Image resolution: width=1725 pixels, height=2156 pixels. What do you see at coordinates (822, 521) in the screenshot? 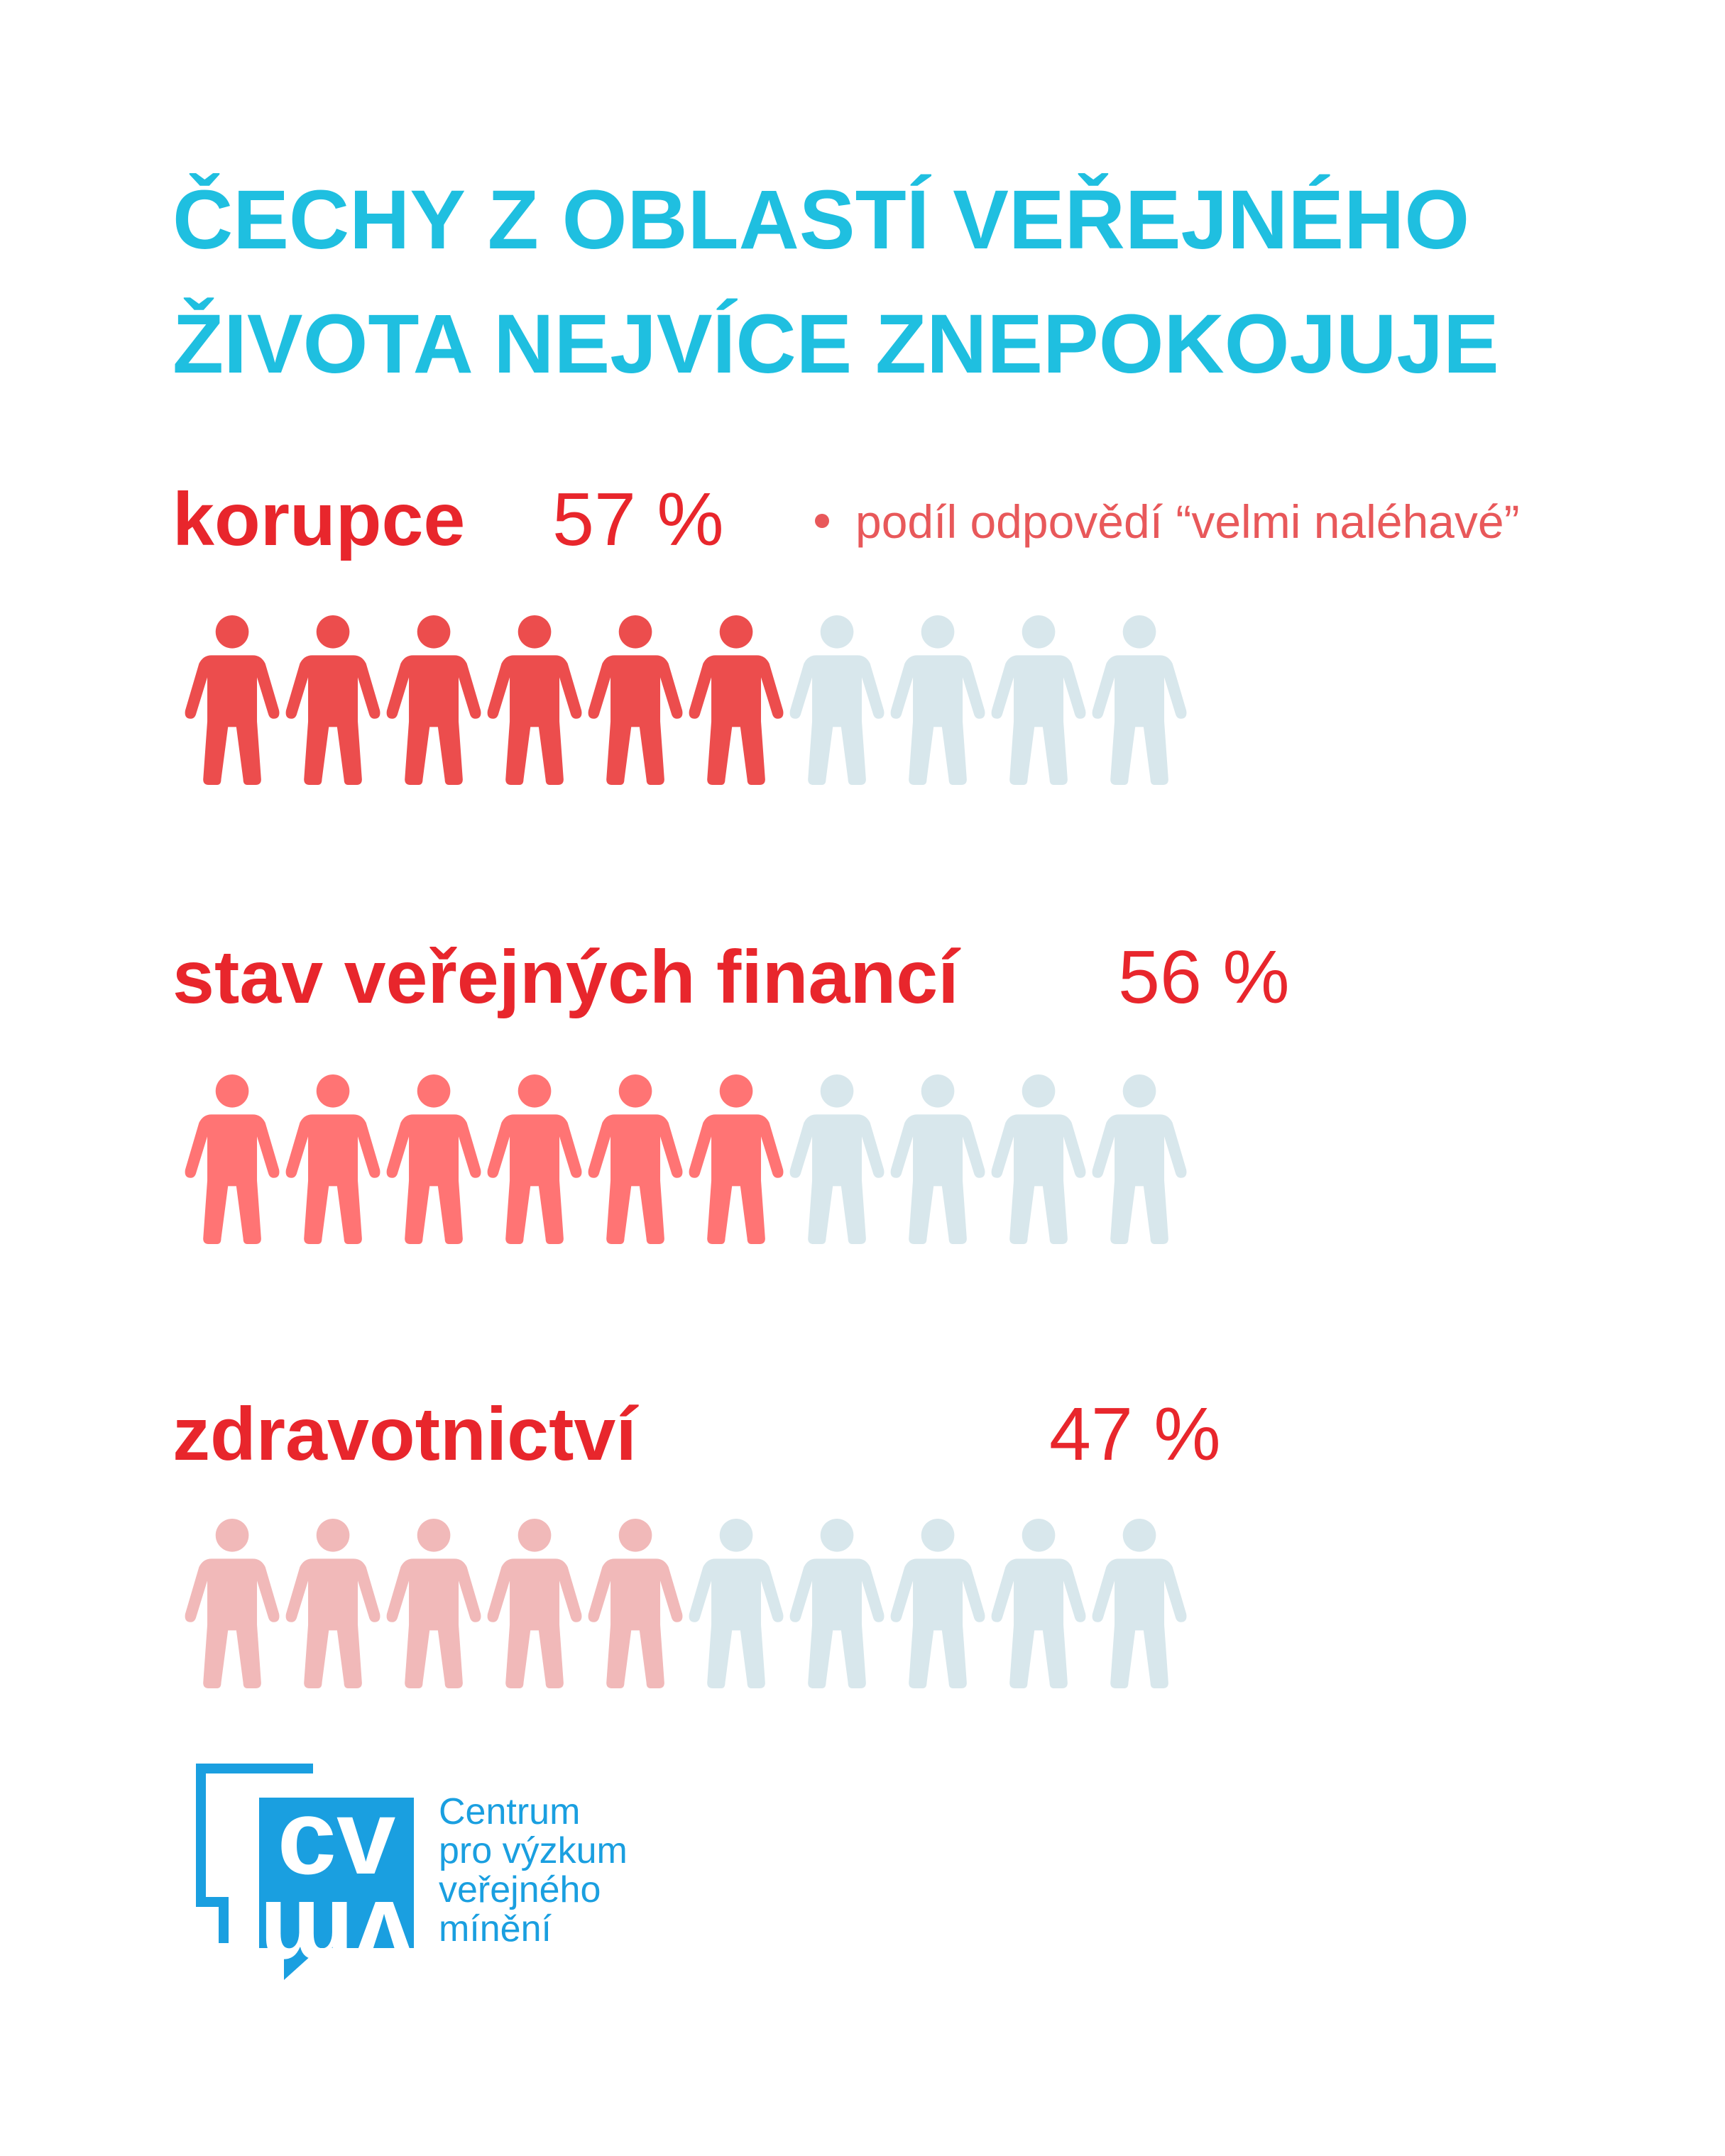
I see `note-bullet` at bounding box center [822, 521].